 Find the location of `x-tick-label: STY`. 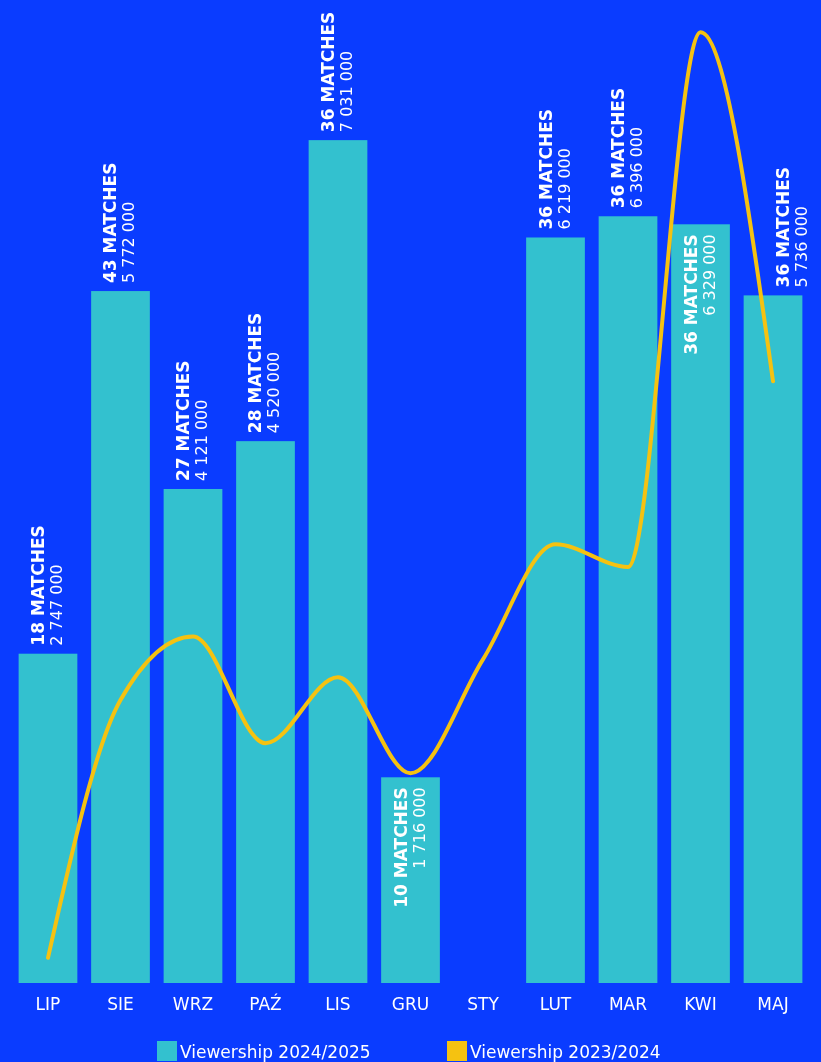

x-tick-label: STY is located at coordinates (483, 1004).